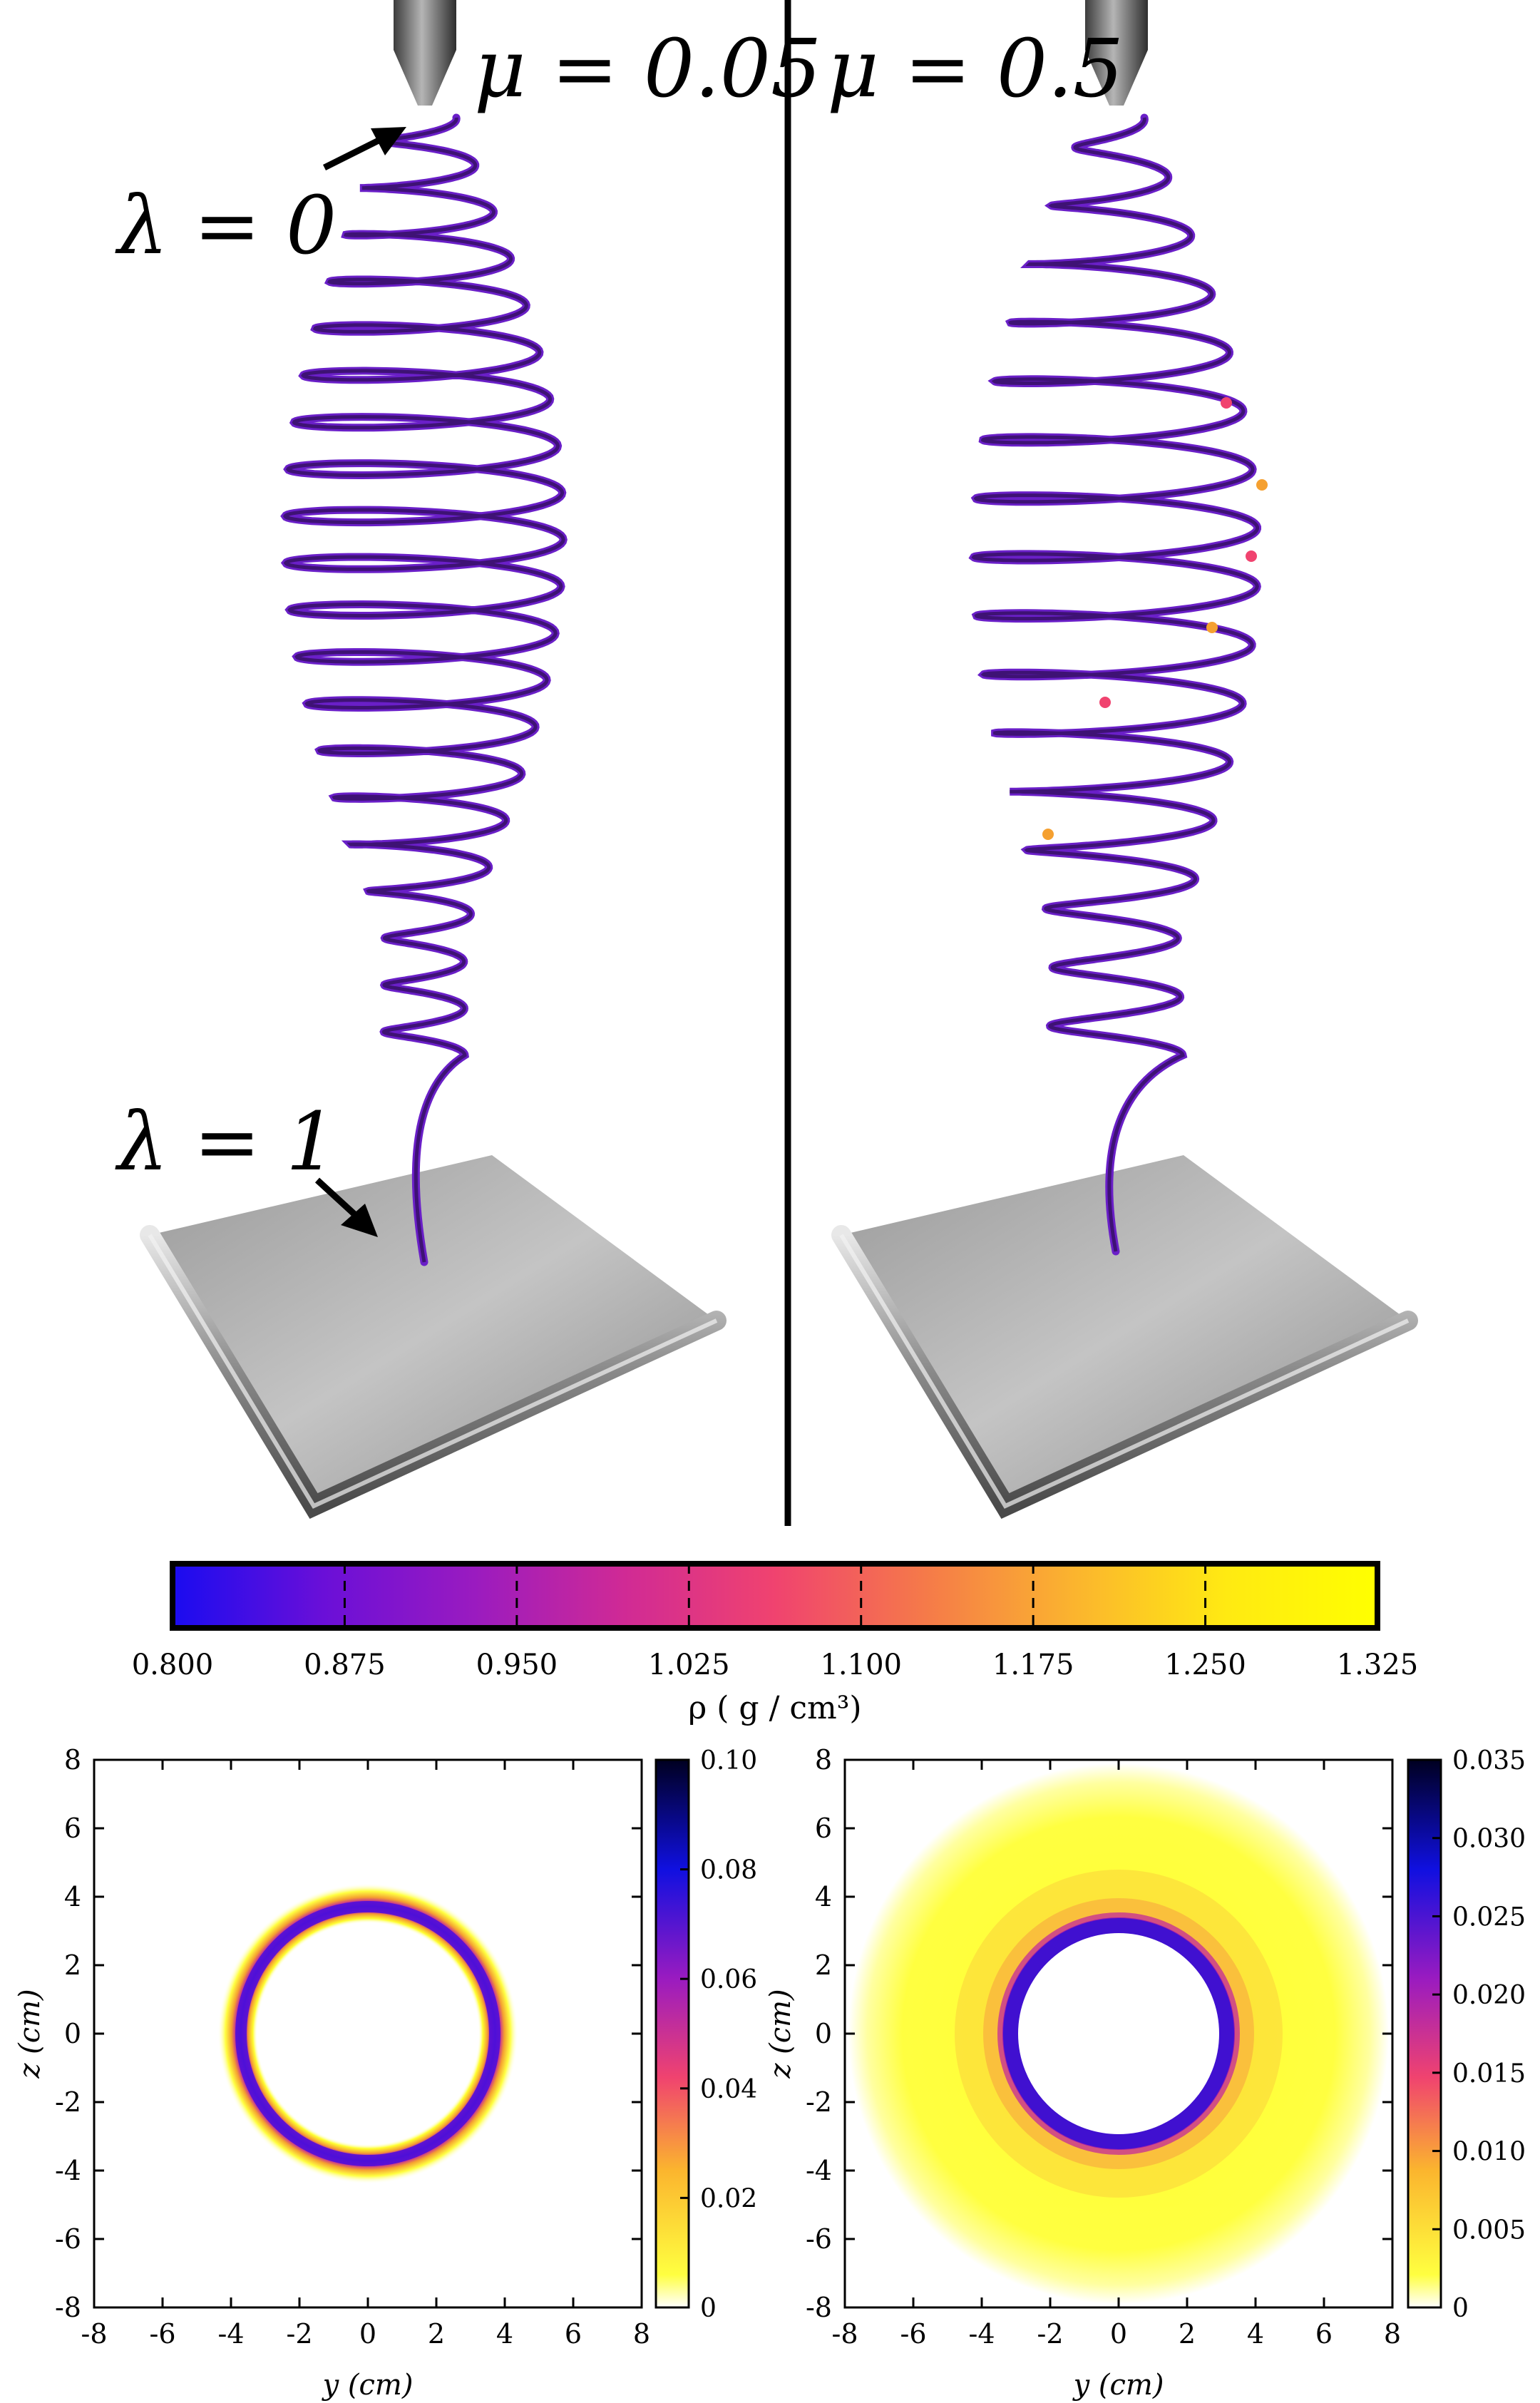 Image resolution: width=1540 pixels, height=2403 pixels. Describe the element at coordinates (775, 1596) in the screenshot. I see `density-colorbar-fill` at that location.